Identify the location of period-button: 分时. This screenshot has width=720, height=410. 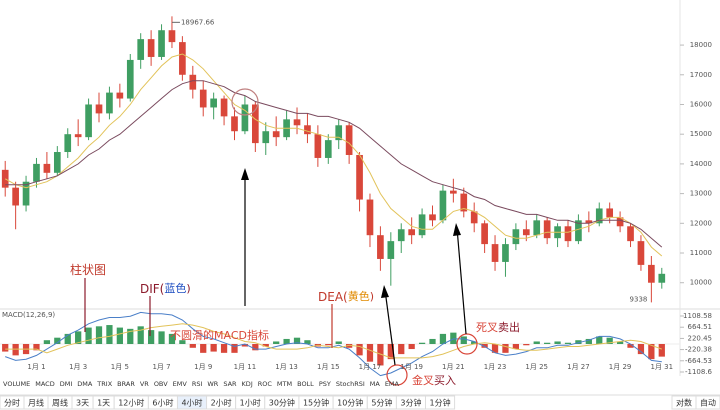
(12, 403).